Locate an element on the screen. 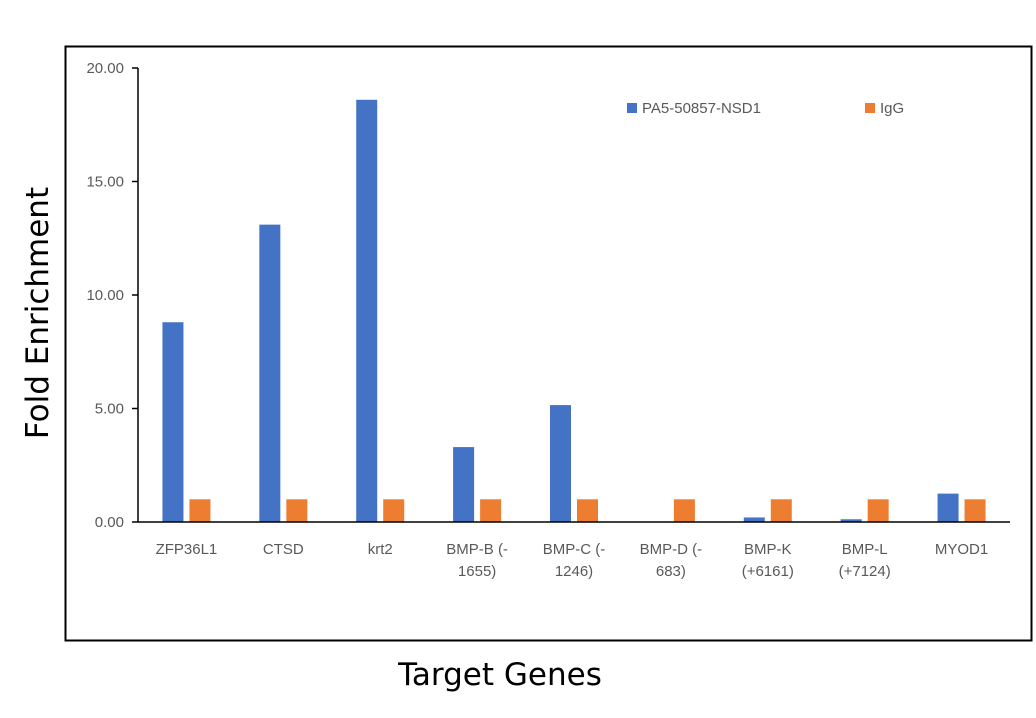  y-tick-label: 0.00 is located at coordinates (109, 522).